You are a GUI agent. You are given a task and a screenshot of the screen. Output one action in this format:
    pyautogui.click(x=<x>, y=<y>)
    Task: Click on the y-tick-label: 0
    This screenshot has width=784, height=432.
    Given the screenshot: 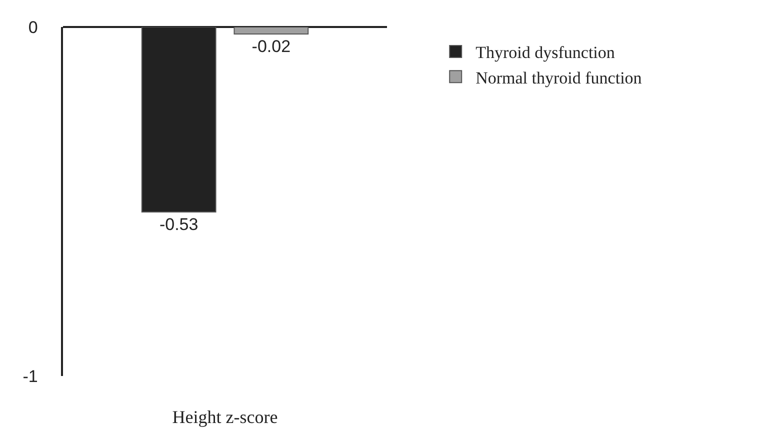 What is the action you would take?
    pyautogui.click(x=33, y=27)
    